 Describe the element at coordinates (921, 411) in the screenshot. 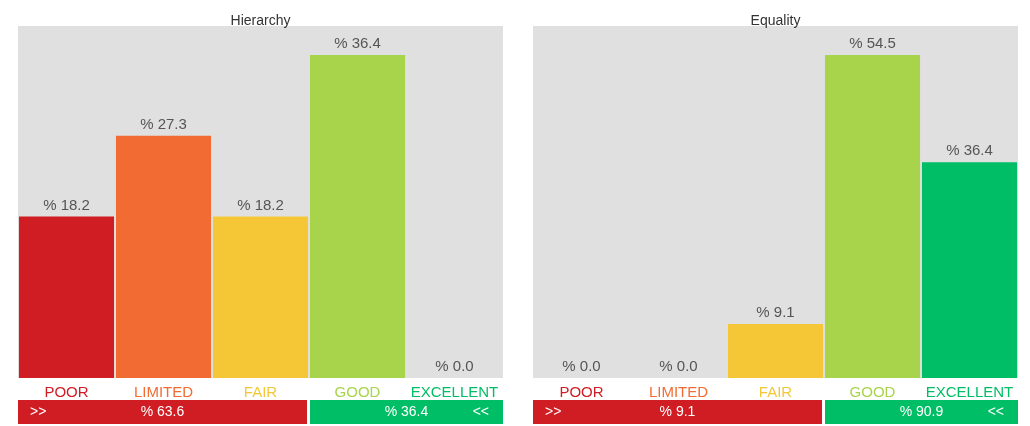

I see `text: % 90.9` at that location.